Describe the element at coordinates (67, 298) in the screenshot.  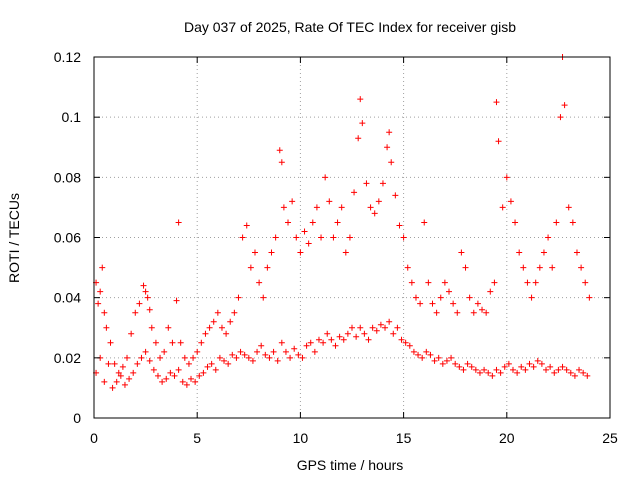
I see `y-tick-label: 0.04` at that location.